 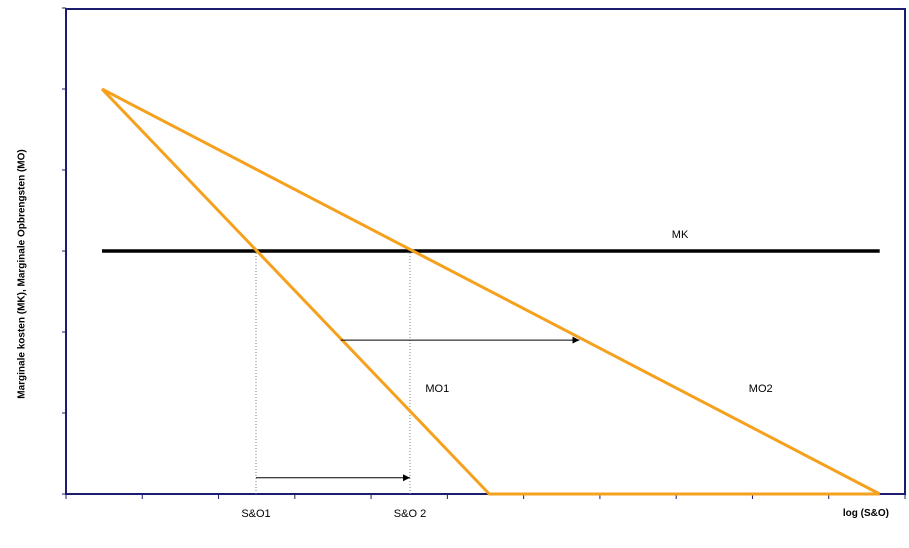 I want to click on y-axis-ticks, so click(x=64, y=251).